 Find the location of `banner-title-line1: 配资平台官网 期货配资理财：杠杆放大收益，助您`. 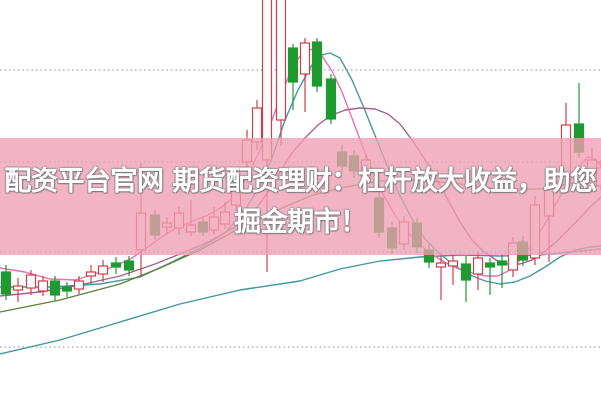

banner-title-line1: 配资平台官网 期货配资理财：杠杆放大收益，助您 is located at coordinates (300, 181).